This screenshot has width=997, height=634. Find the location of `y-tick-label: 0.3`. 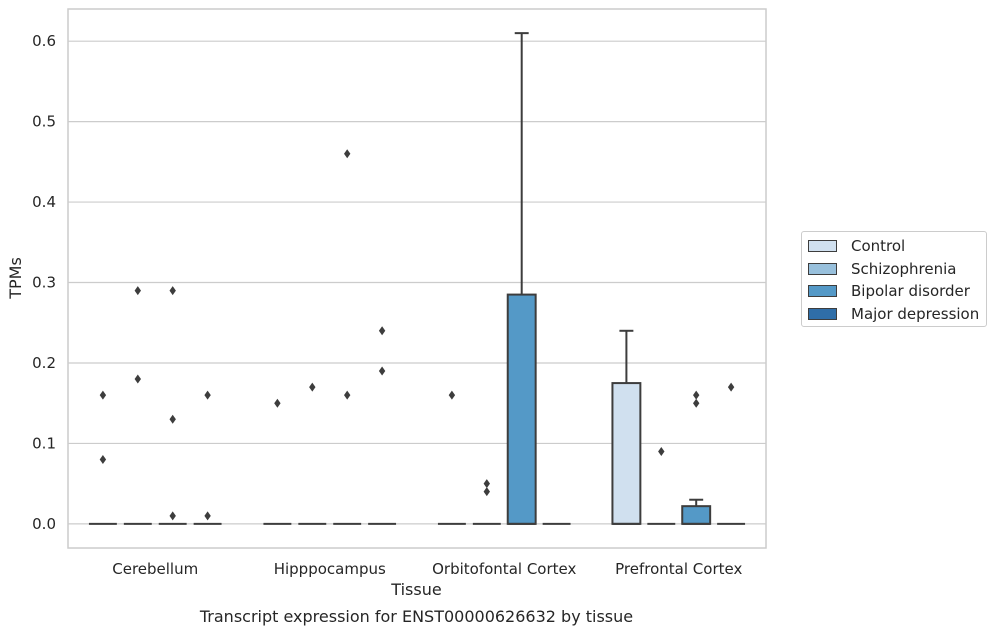

y-tick-label: 0.3 is located at coordinates (44, 283).